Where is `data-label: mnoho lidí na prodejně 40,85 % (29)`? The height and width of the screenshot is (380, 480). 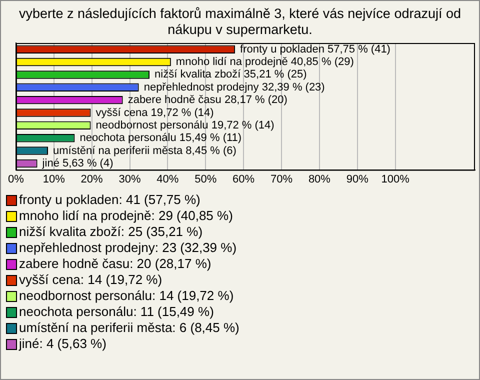
data-label: mnoho lidí na prodejně 40,85 % (29) is located at coordinates (265, 62).